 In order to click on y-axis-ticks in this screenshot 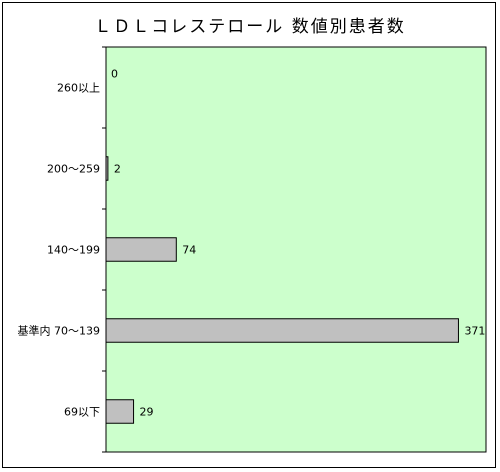, I will do `click(104, 249)`.